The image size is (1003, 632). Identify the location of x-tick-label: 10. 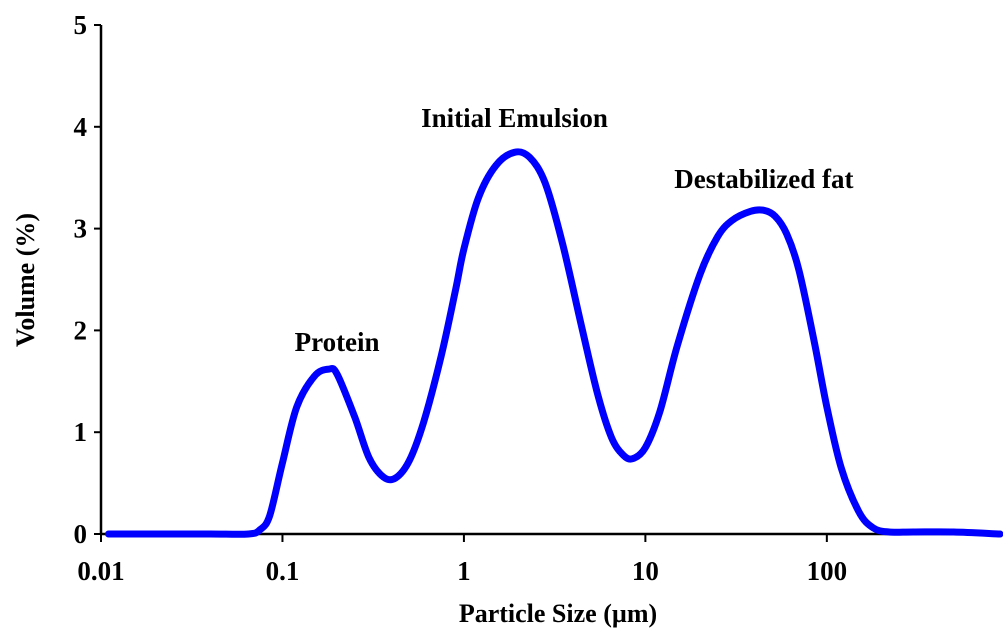
(645, 571).